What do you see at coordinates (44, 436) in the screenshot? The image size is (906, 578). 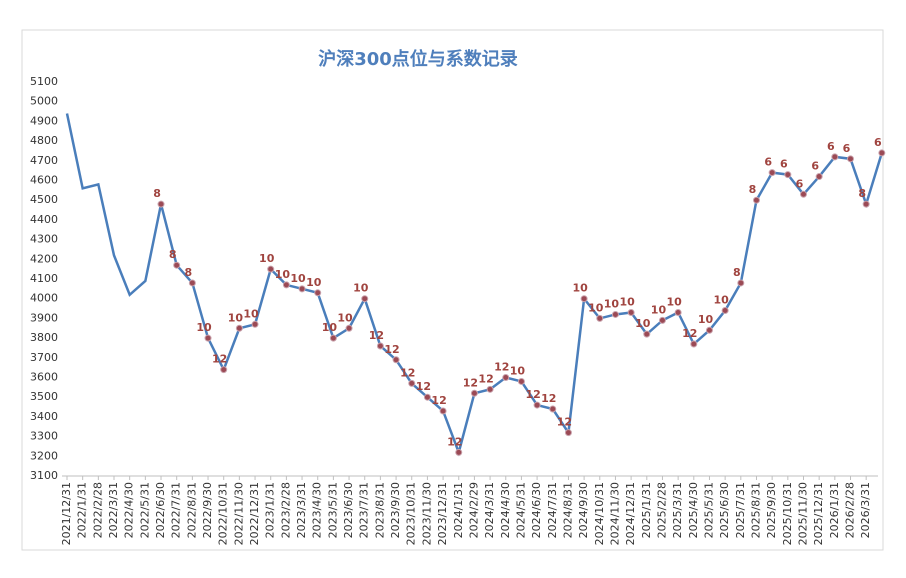 I see `y-tick-label: 3300` at bounding box center [44, 436].